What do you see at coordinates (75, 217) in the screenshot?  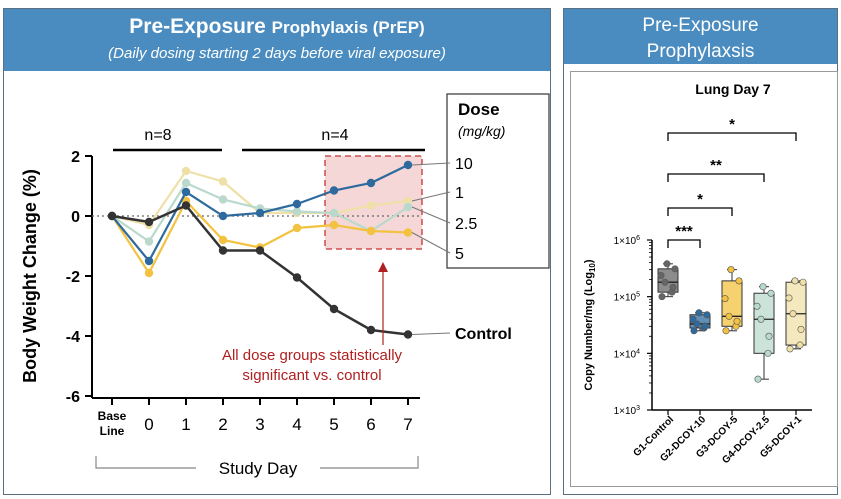 I see `y-tick-label: 0` at bounding box center [75, 217].